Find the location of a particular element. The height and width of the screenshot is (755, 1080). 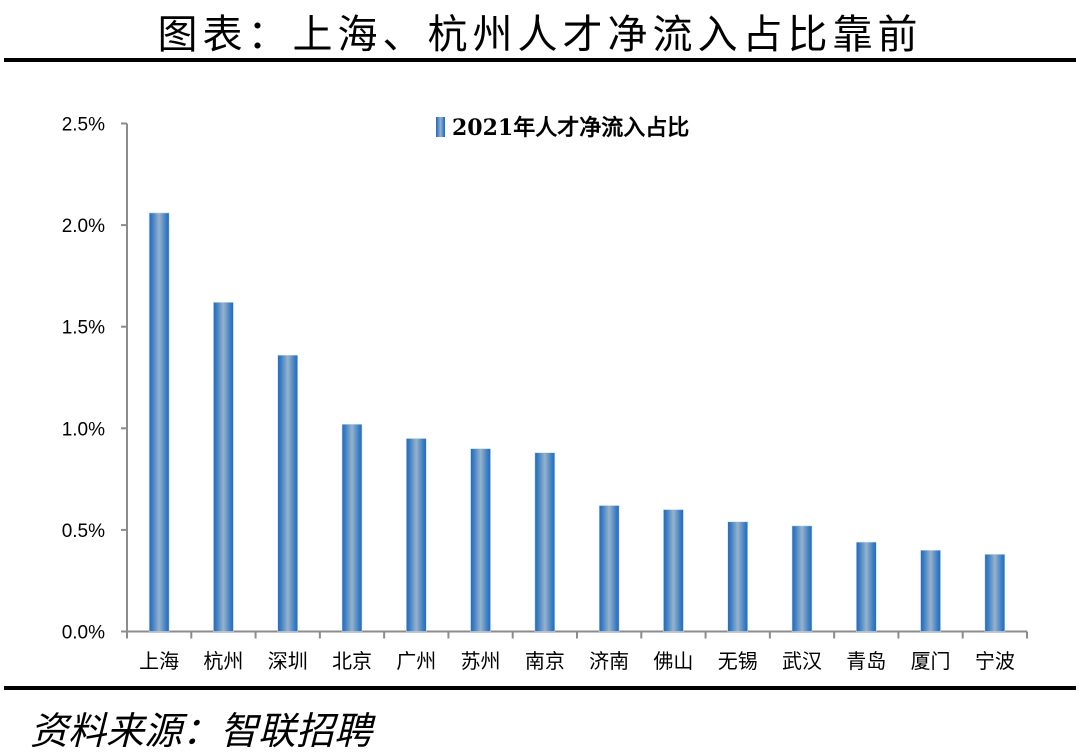

x-tick-label: 青岛 is located at coordinates (866, 661).